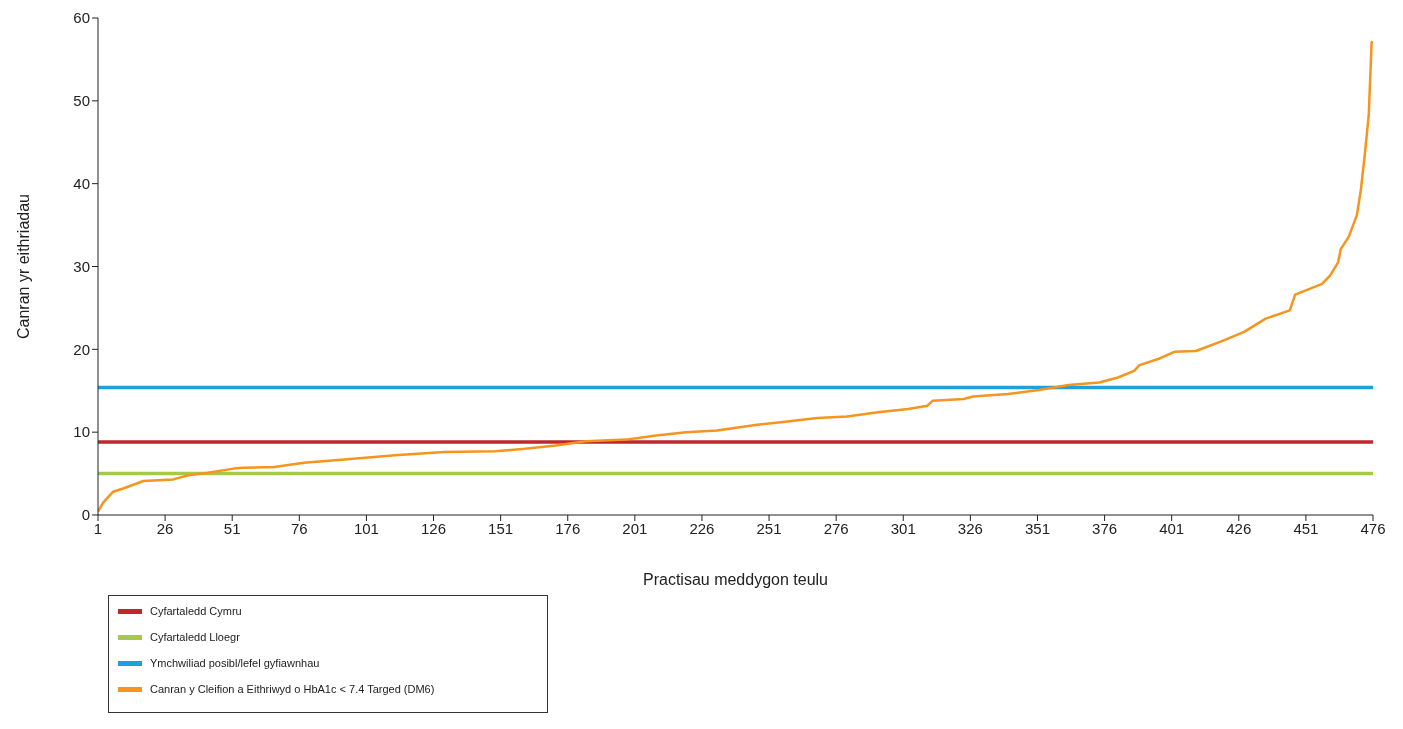 The image size is (1403, 729). What do you see at coordinates (1105, 528) in the screenshot?
I see `x-tick-label: 376` at bounding box center [1105, 528].